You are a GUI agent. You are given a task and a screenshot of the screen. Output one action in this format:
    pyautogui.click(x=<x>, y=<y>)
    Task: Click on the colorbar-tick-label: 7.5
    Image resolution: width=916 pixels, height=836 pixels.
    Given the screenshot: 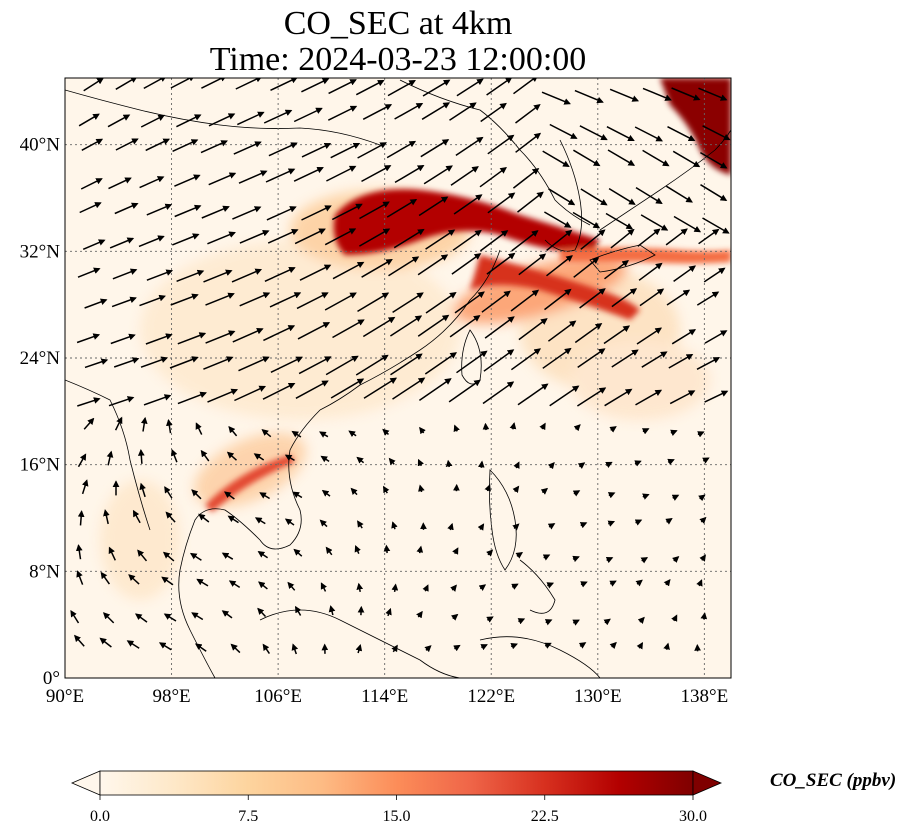 What is the action you would take?
    pyautogui.click(x=248, y=816)
    